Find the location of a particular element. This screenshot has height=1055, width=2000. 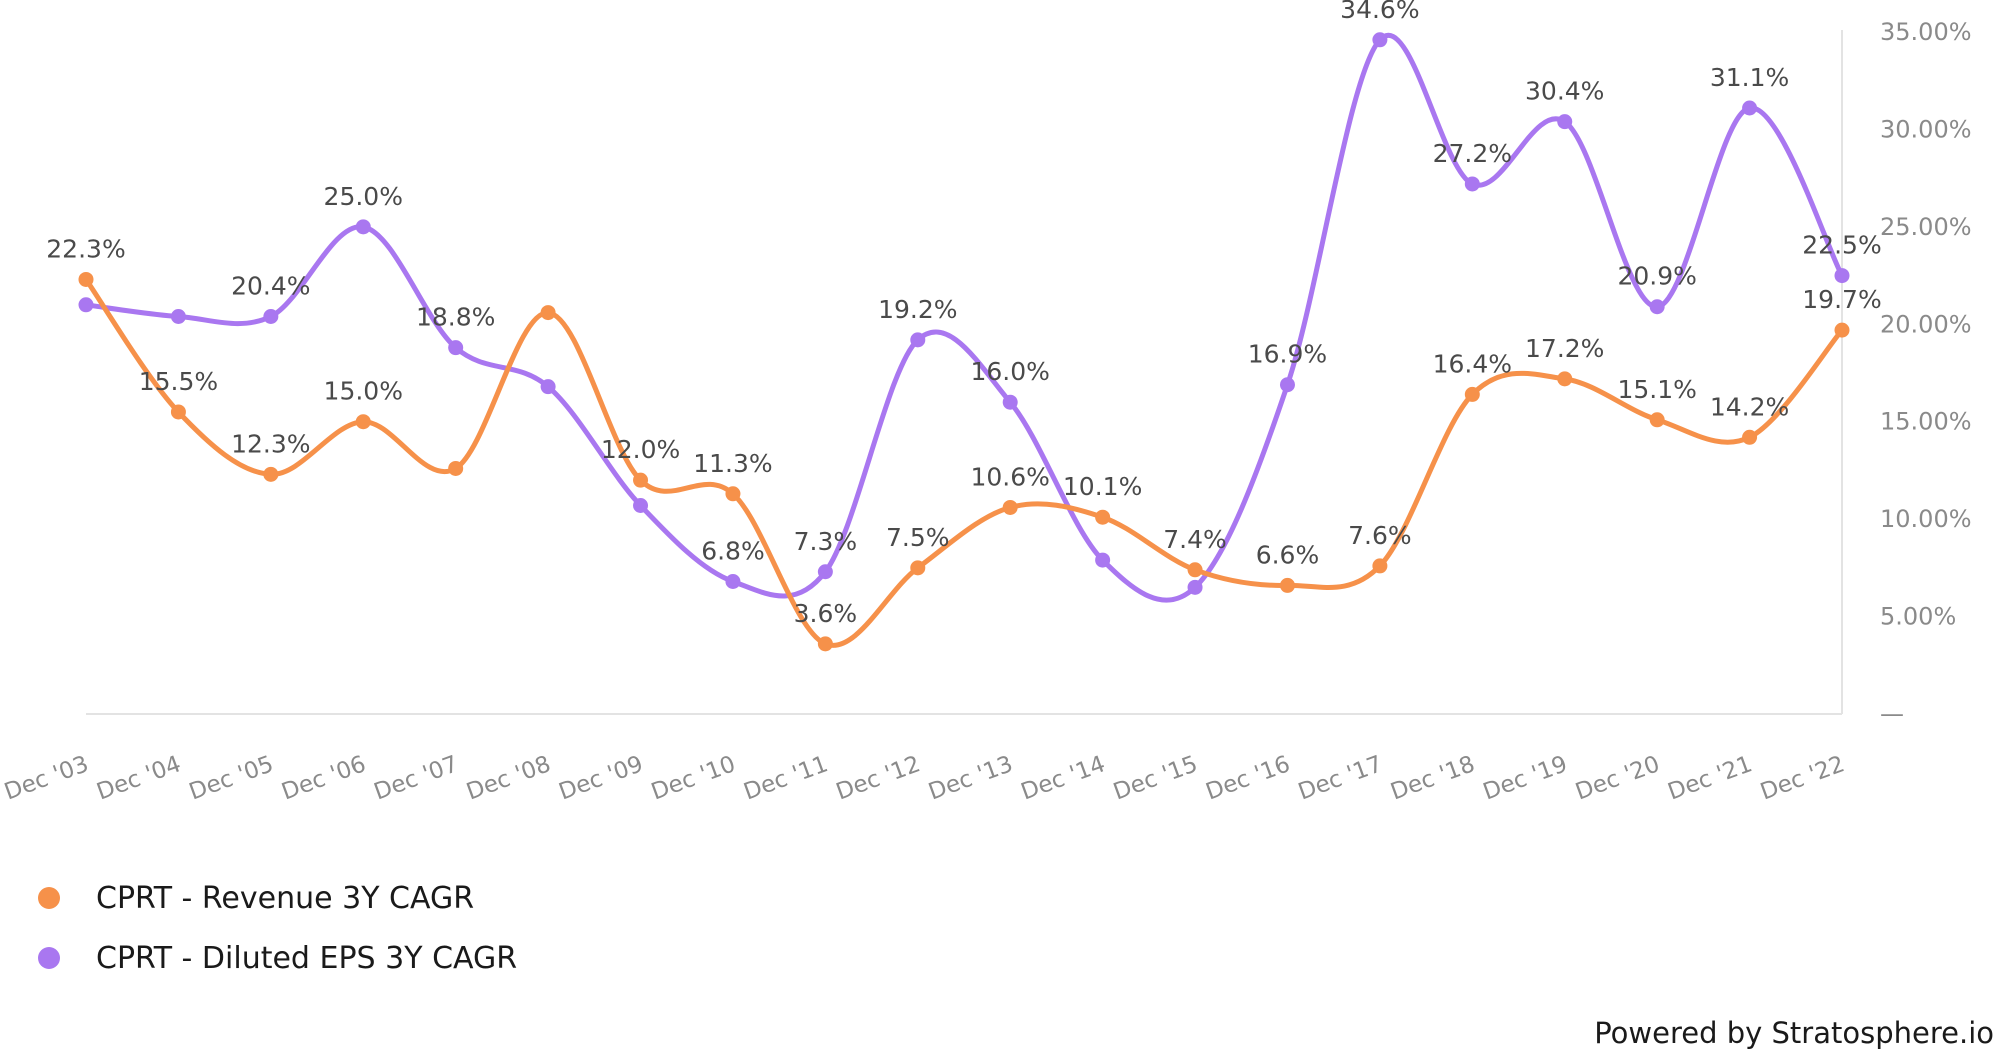

data-label-revenue: 11.3% is located at coordinates (732, 463).